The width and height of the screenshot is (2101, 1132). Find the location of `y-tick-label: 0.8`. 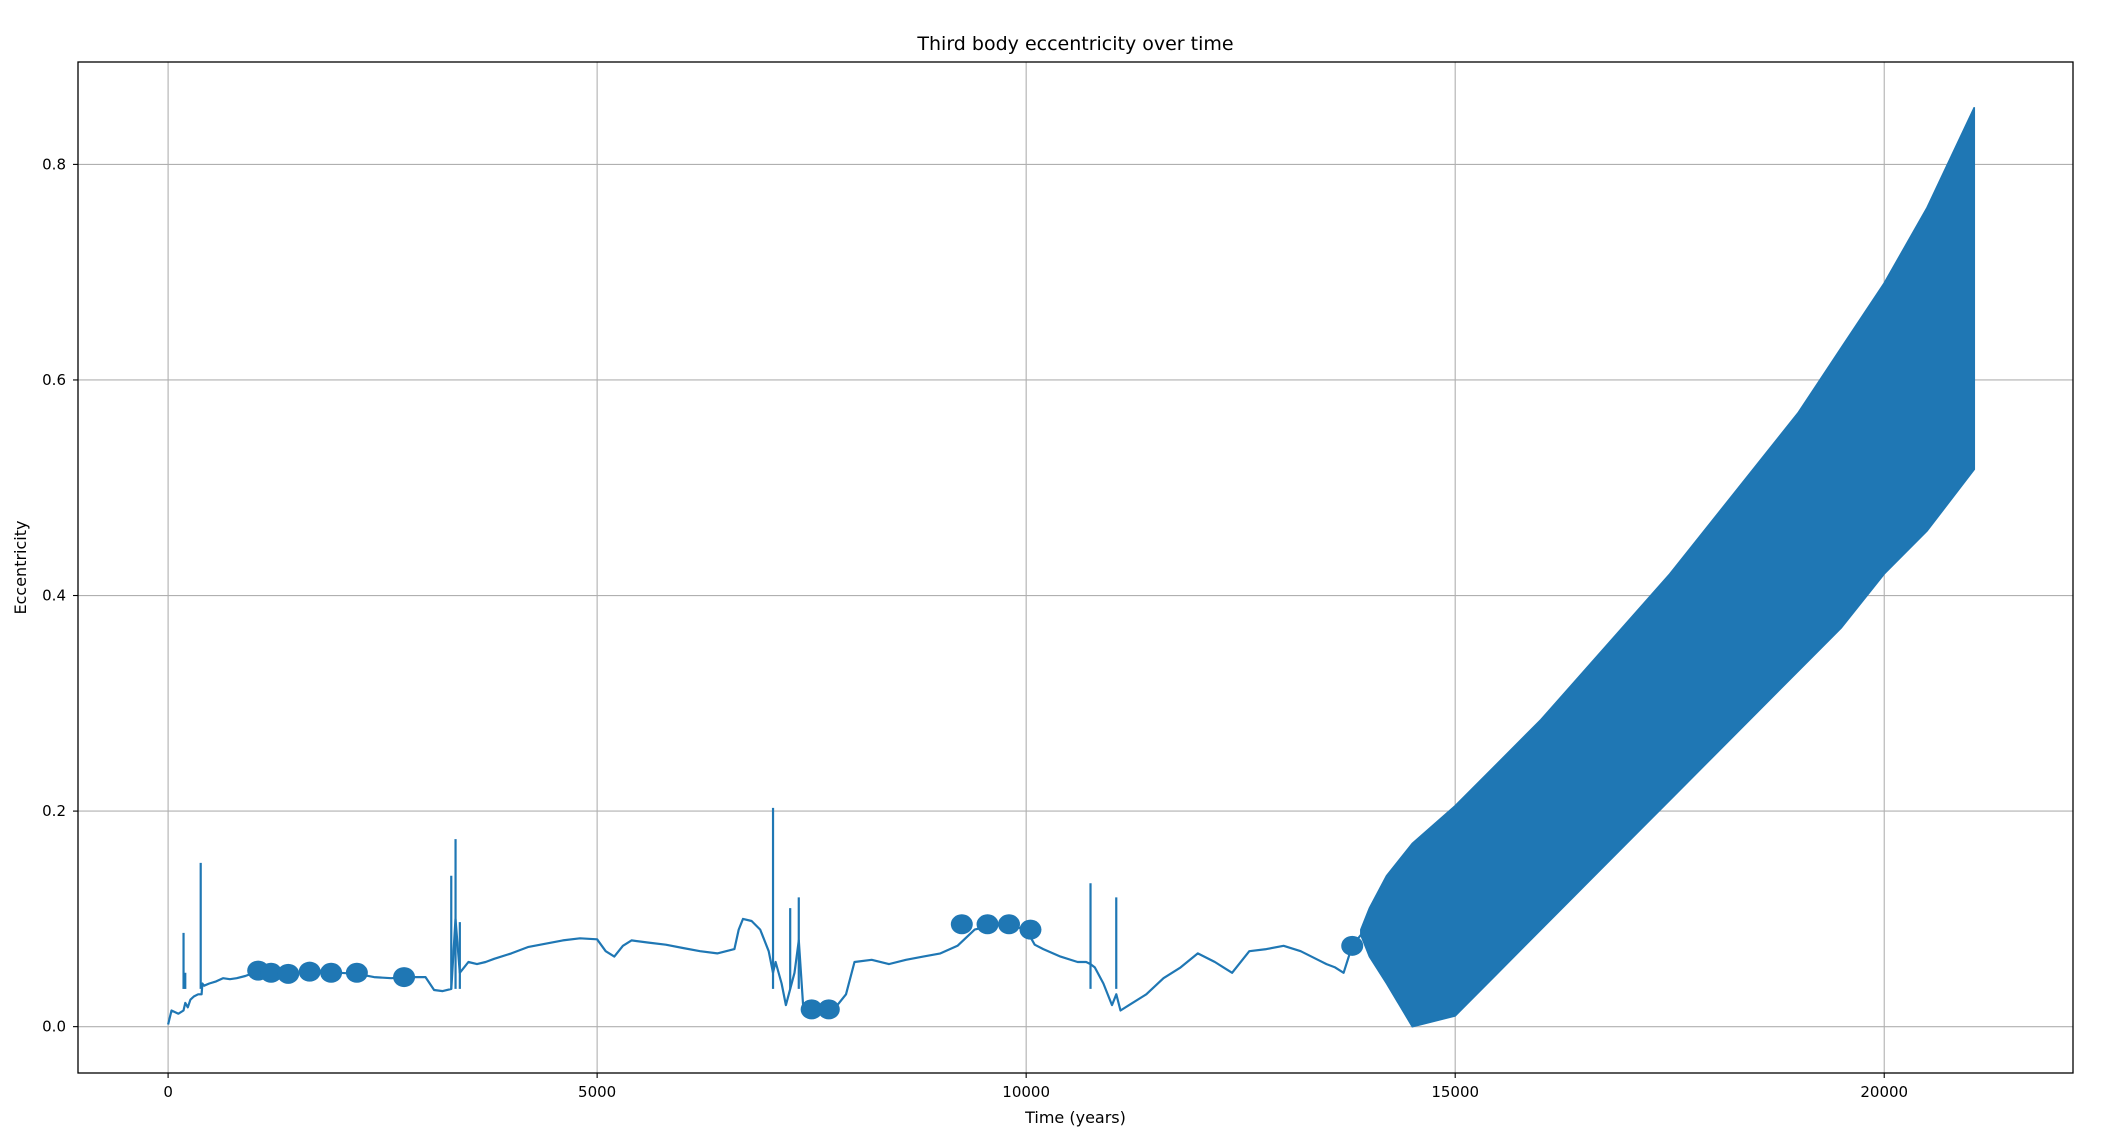

y-tick-label: 0.8 is located at coordinates (54, 164).